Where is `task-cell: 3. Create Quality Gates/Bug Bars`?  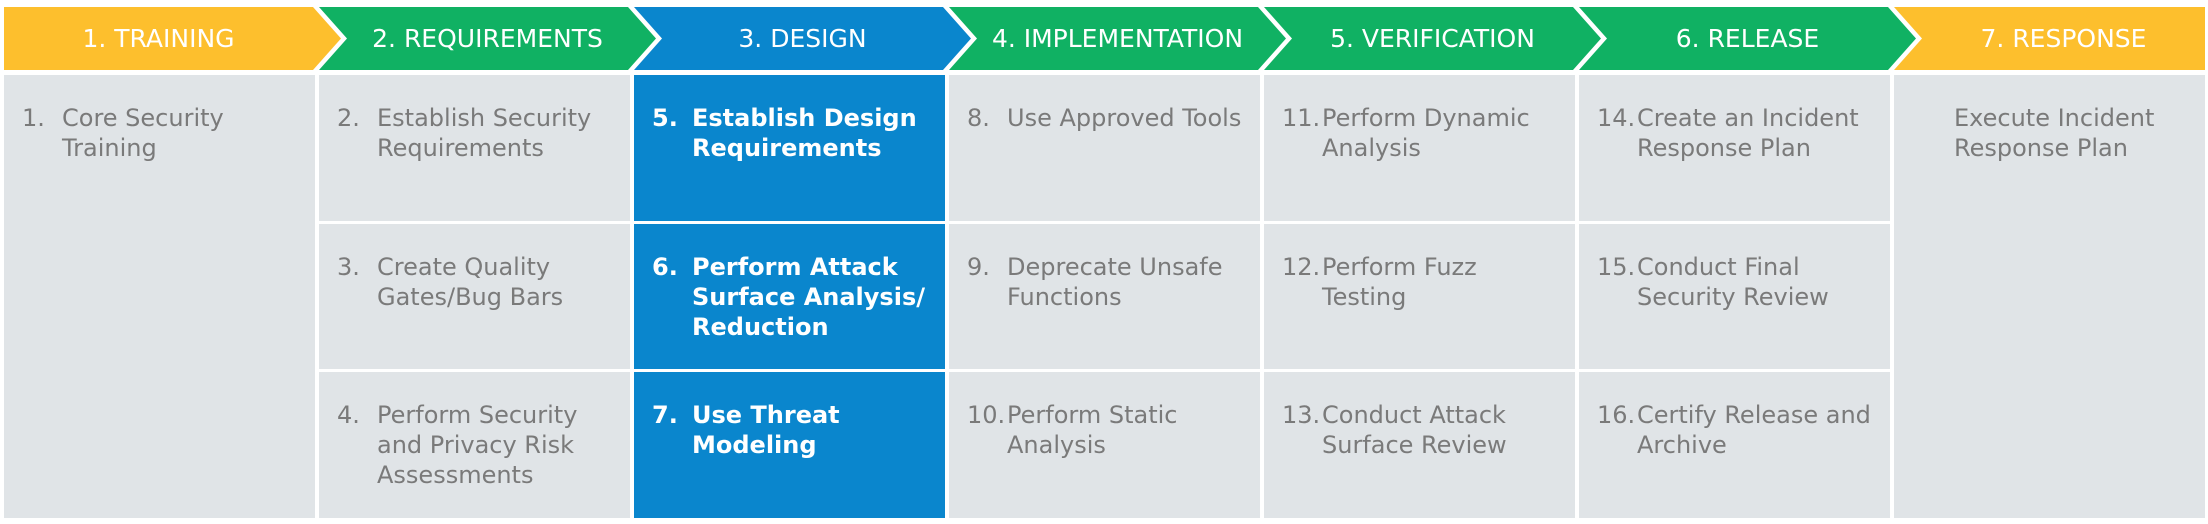
task-cell: 3. Create Quality Gates/Bug Bars is located at coordinates (474, 296).